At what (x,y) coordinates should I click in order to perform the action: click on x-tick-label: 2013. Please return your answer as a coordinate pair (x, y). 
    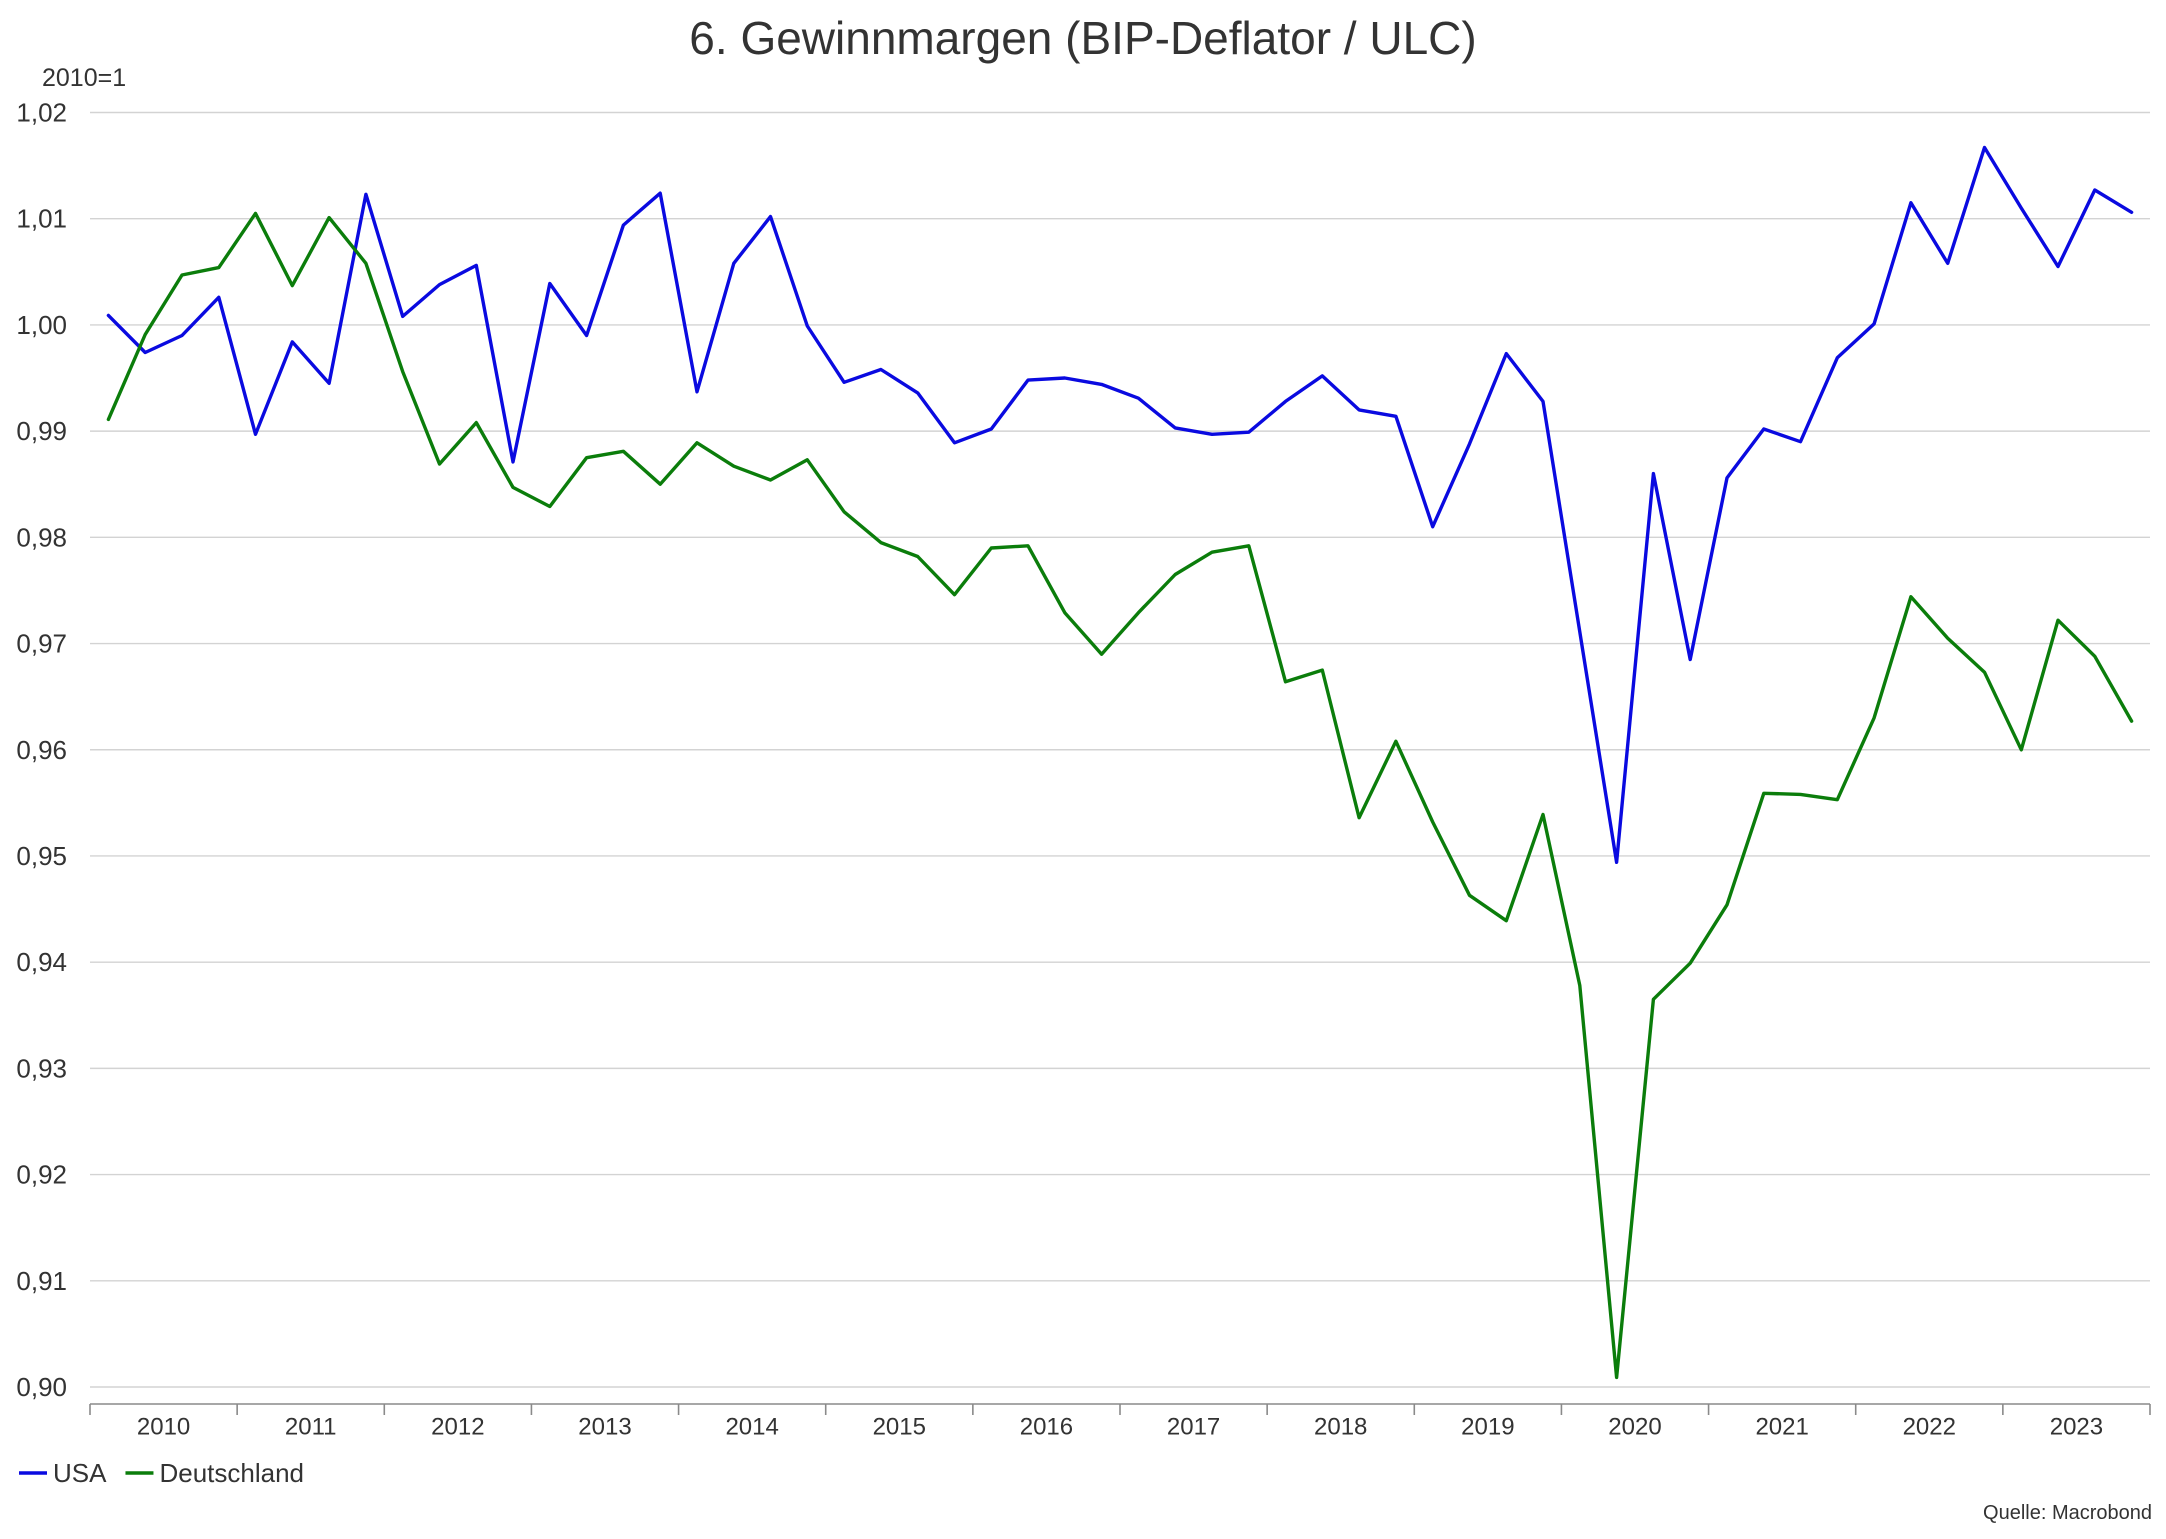
    Looking at the image, I should click on (604, 1427).